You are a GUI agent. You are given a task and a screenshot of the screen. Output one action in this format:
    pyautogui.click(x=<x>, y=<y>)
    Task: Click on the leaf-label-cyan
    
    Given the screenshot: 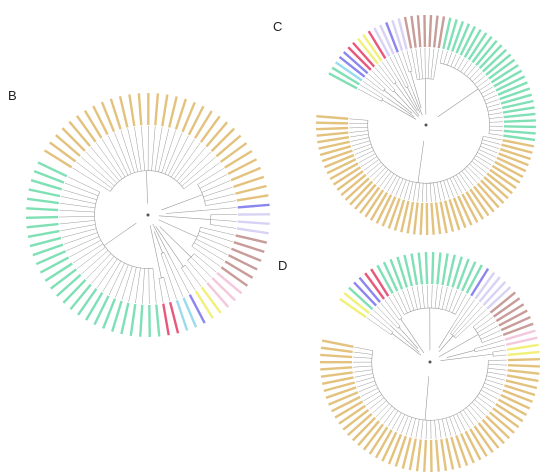 What is the action you would take?
    pyautogui.click(x=182, y=315)
    